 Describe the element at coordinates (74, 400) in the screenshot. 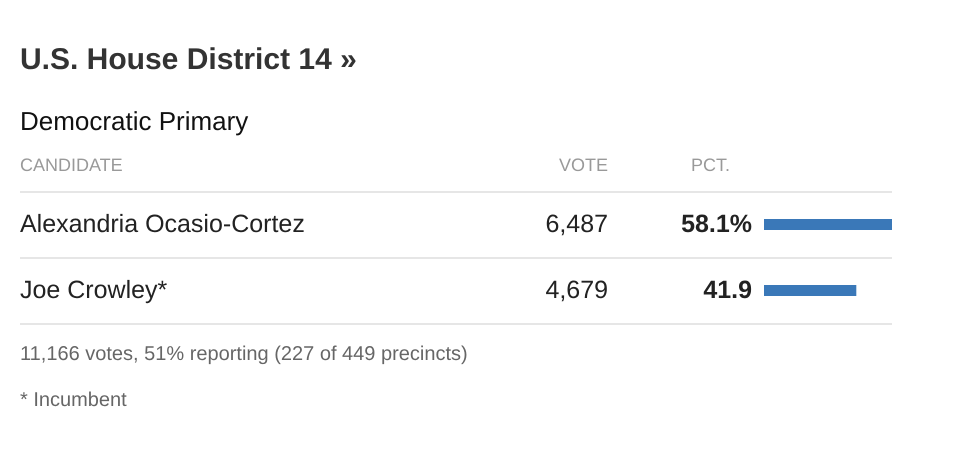

I see `text: * Incumbent` at that location.